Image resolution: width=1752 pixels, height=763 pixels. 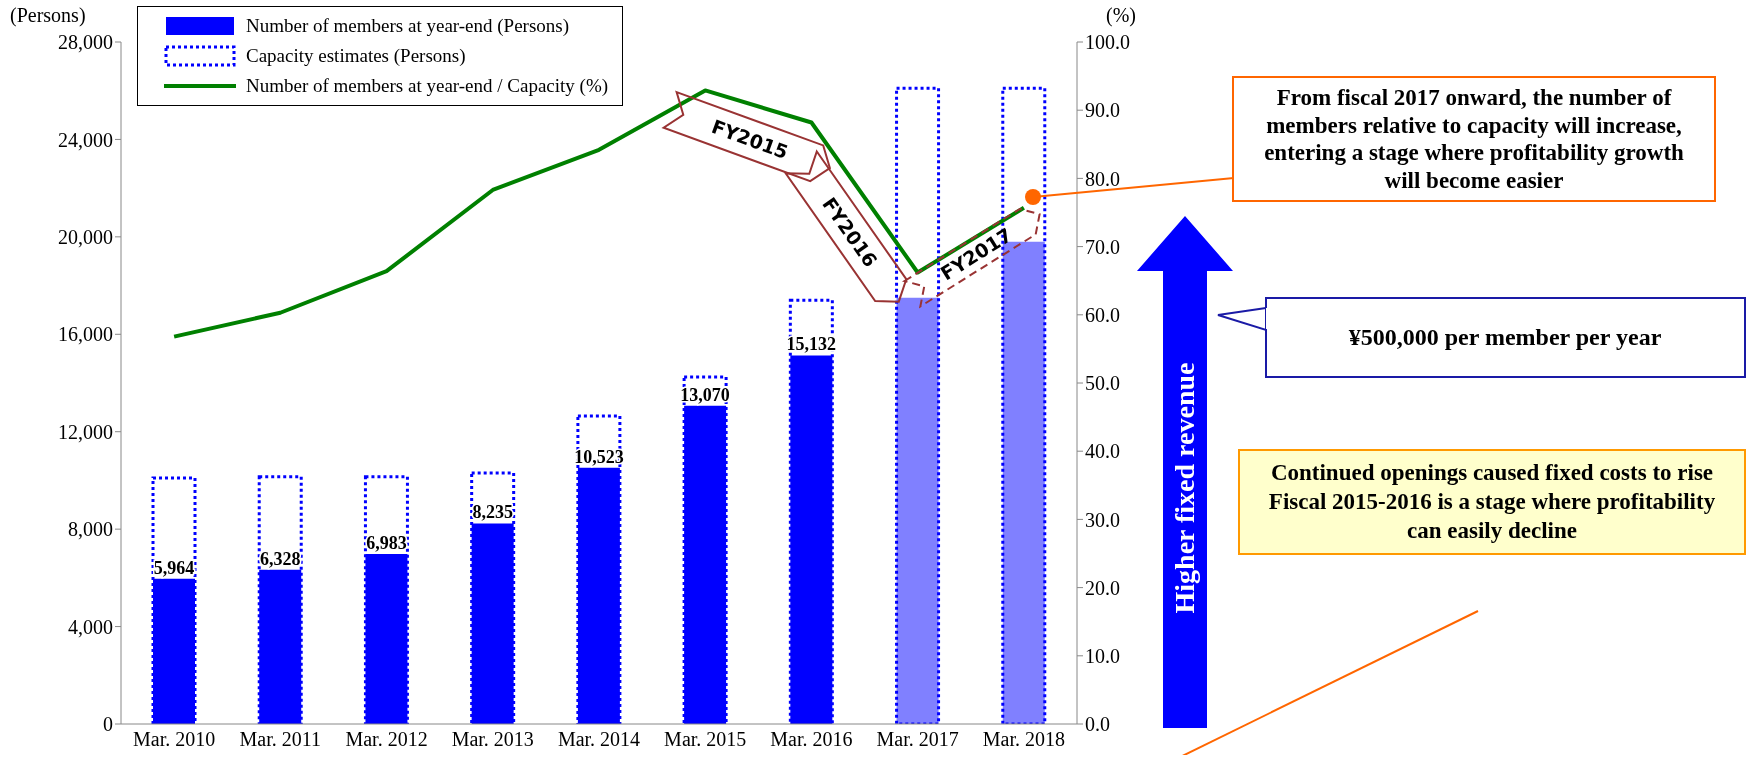 I want to click on y2-tick-label: 100.0, so click(x=1107, y=42).